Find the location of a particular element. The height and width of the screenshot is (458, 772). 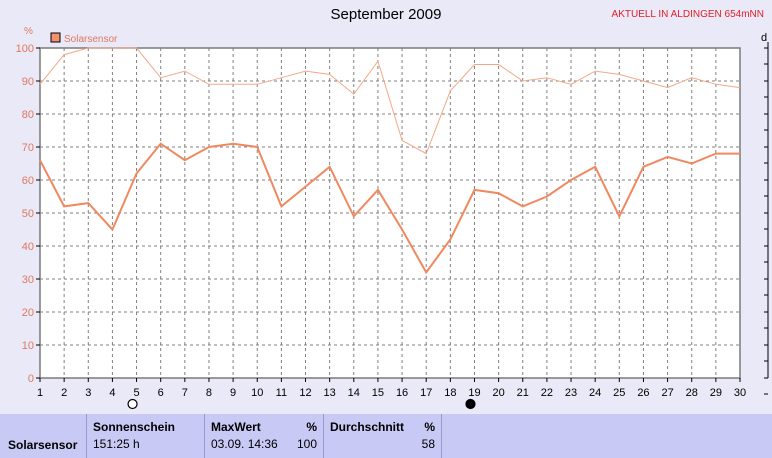

x-tick-label: 16 is located at coordinates (402, 393).